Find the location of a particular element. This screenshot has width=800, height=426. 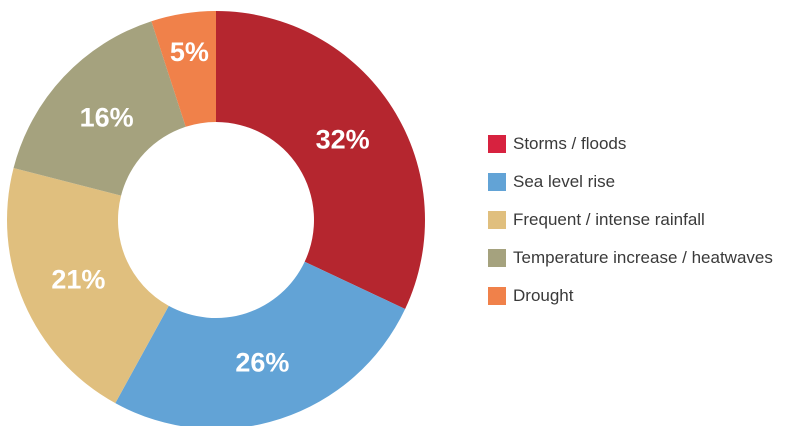

slice-label-drought: 5% is located at coordinates (189, 52).